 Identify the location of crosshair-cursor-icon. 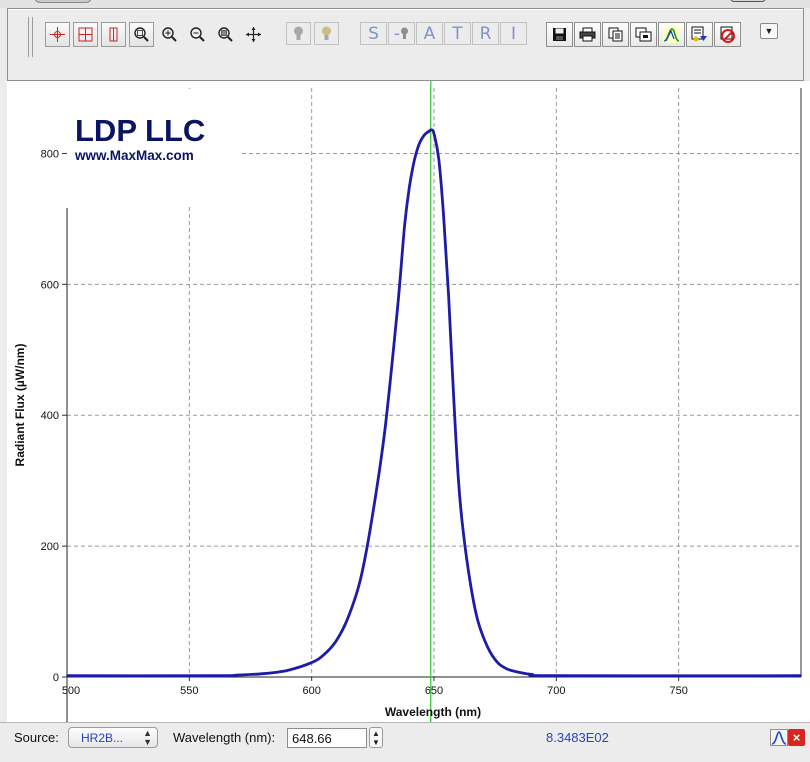
(57, 34).